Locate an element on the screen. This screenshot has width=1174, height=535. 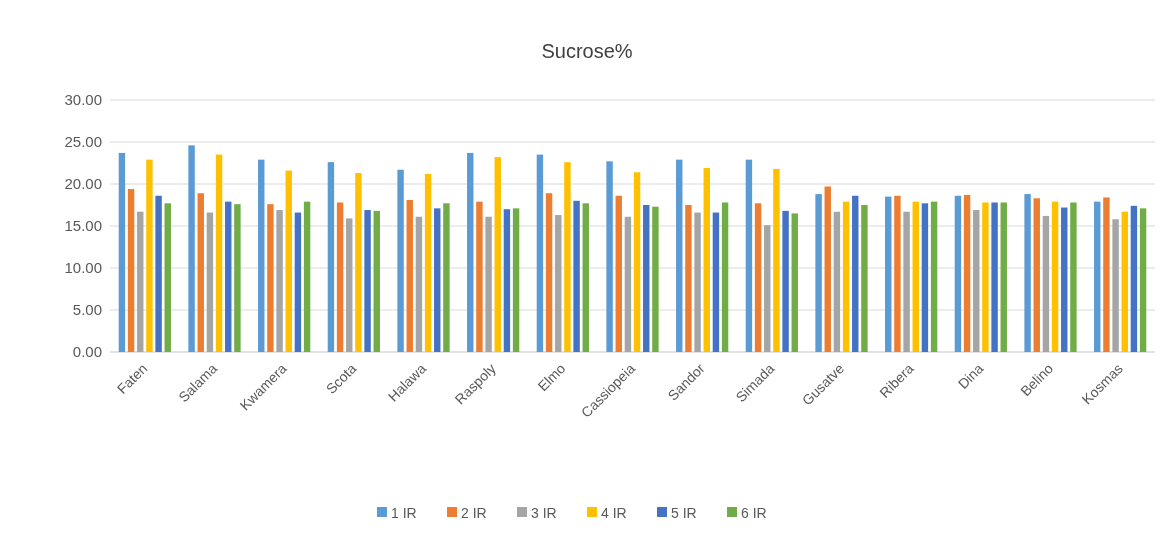
y-tick-label: 15.00 is located at coordinates (83, 226).